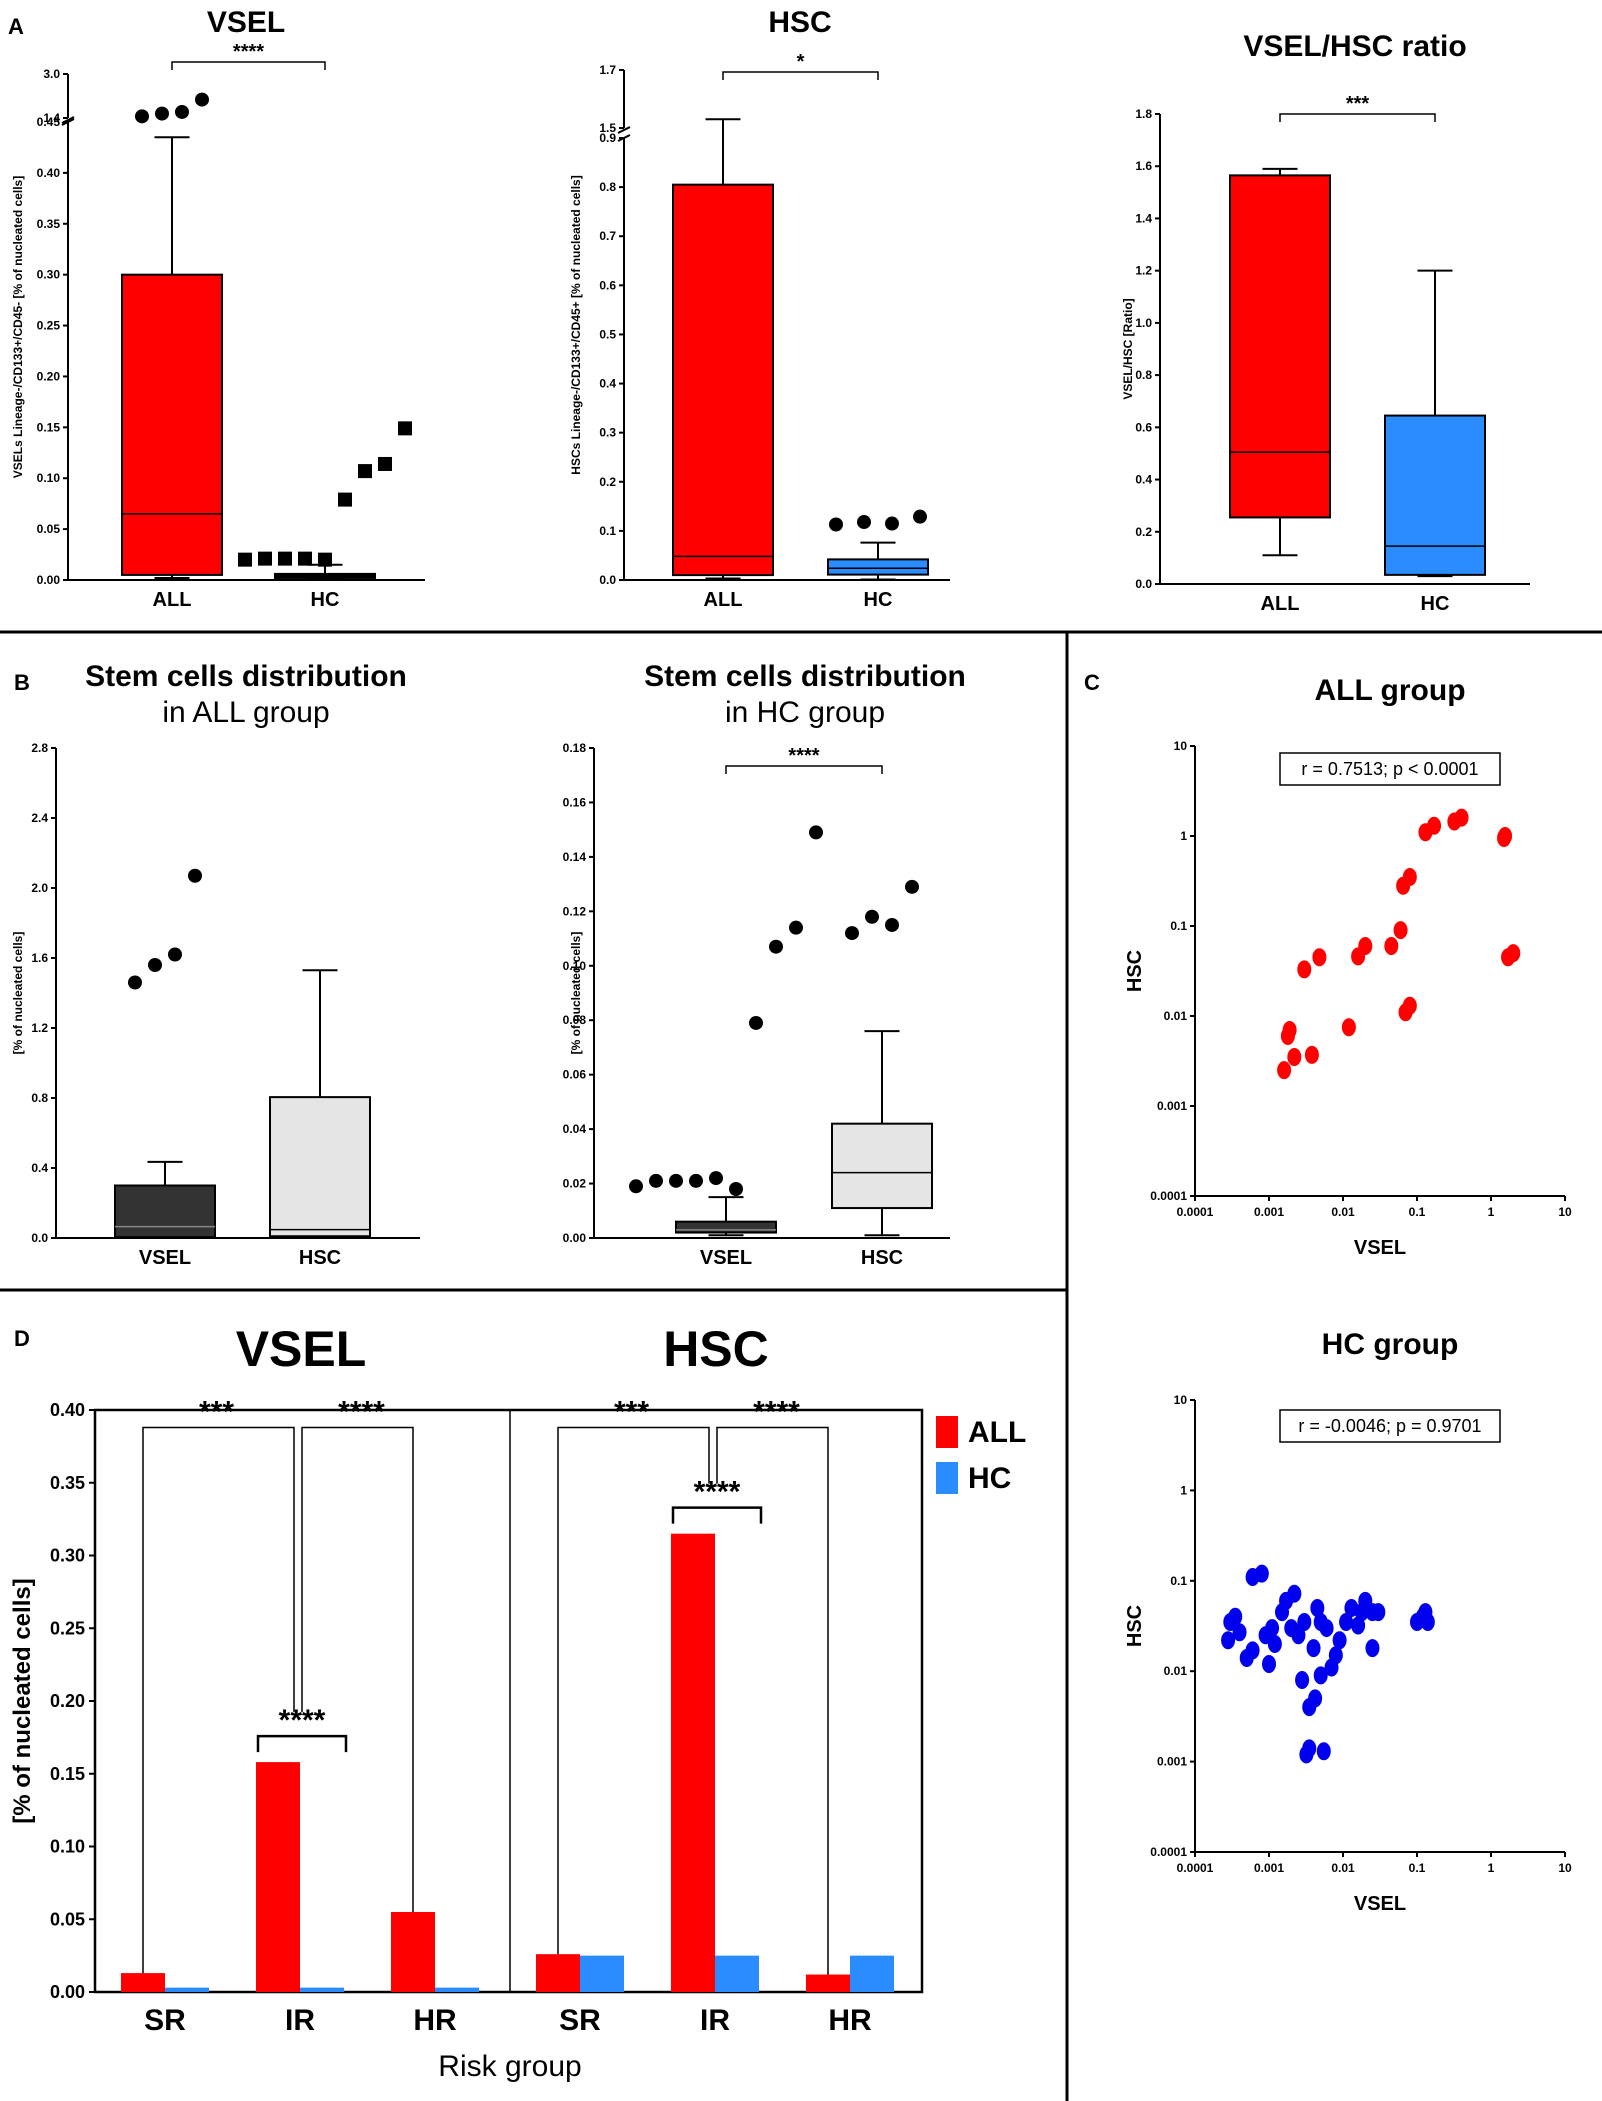 This screenshot has height=2101, width=1602. I want to click on y-tick-label: 1, so click(1183, 1490).